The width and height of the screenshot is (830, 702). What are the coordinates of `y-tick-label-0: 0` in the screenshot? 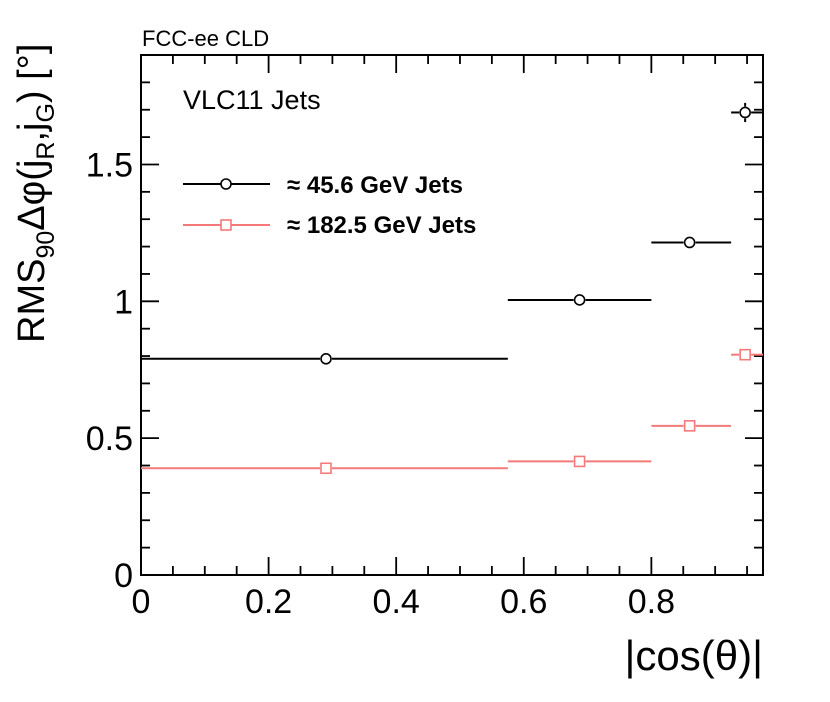 It's located at (123, 576).